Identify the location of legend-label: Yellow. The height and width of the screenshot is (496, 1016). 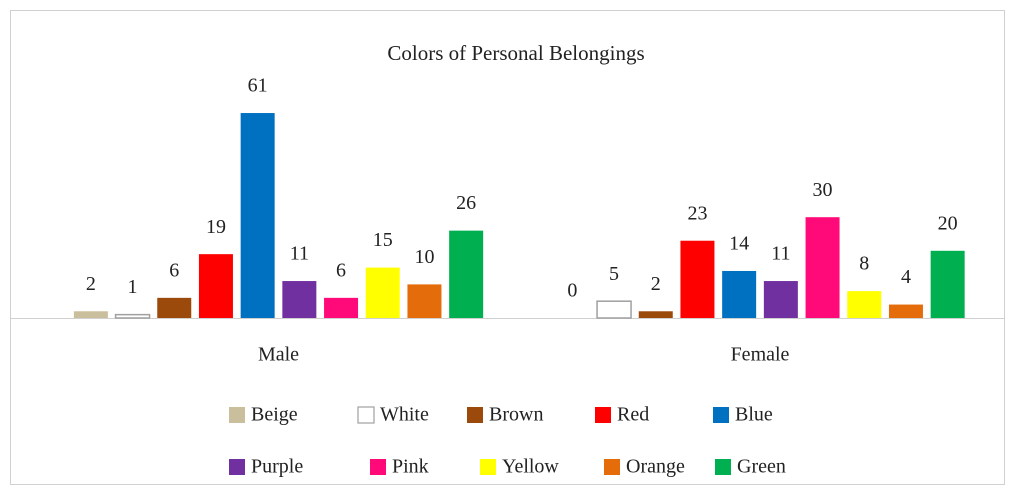
(530, 467).